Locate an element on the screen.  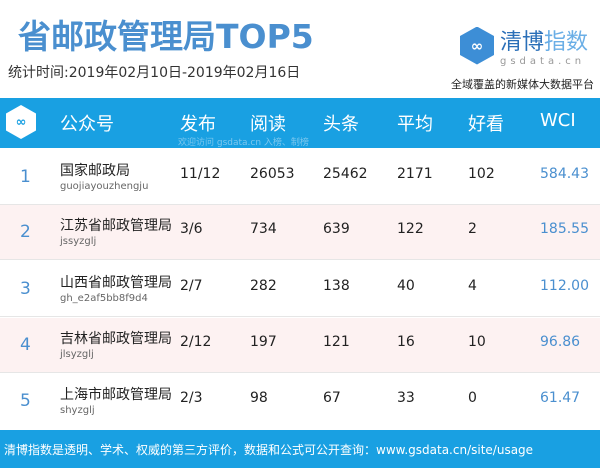
brand-domain: gsdata.cn is located at coordinates (543, 61).